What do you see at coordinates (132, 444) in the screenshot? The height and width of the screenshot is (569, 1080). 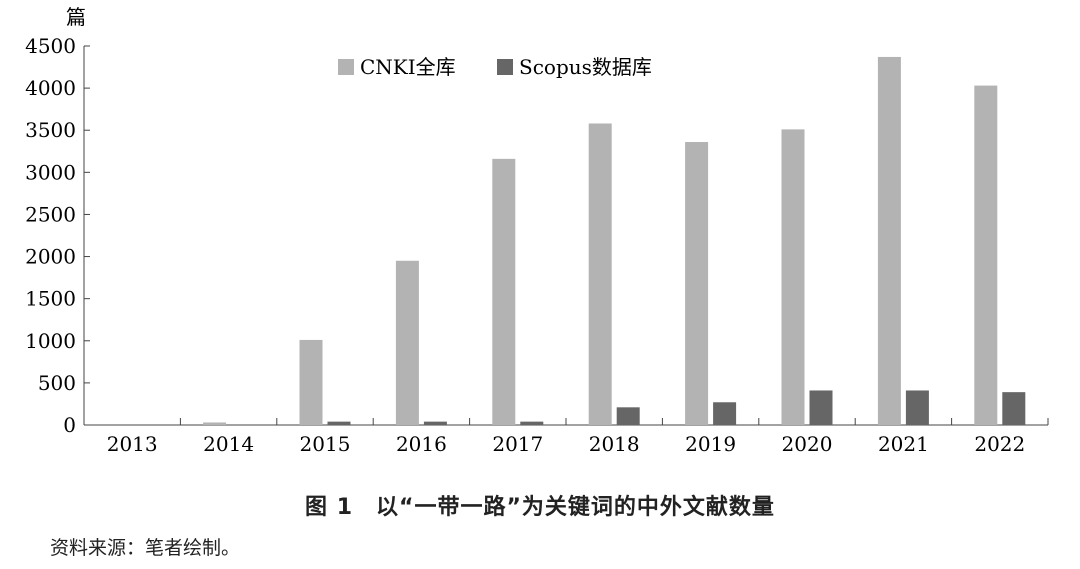 I see `x-tick-label: 2013` at bounding box center [132, 444].